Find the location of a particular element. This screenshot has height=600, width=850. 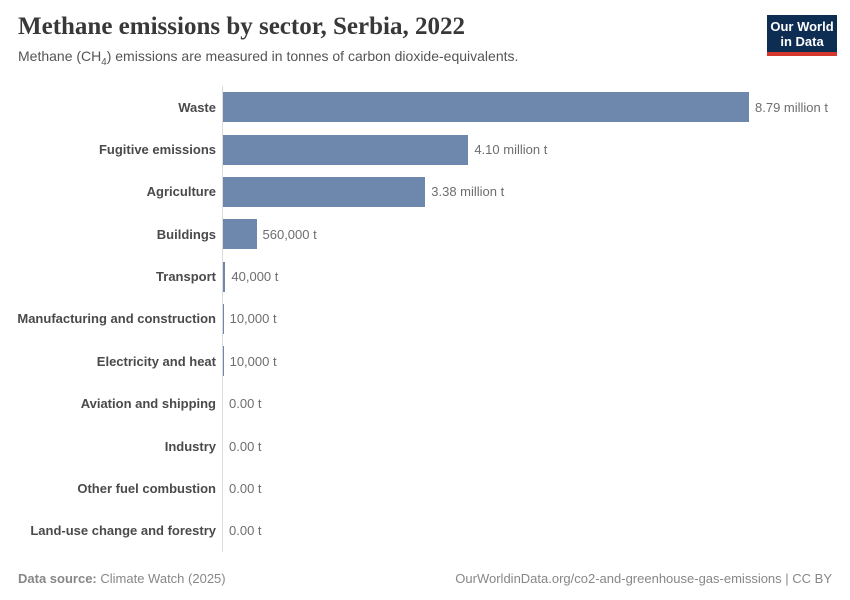

owid-logo-line2: in Data is located at coordinates (802, 41).